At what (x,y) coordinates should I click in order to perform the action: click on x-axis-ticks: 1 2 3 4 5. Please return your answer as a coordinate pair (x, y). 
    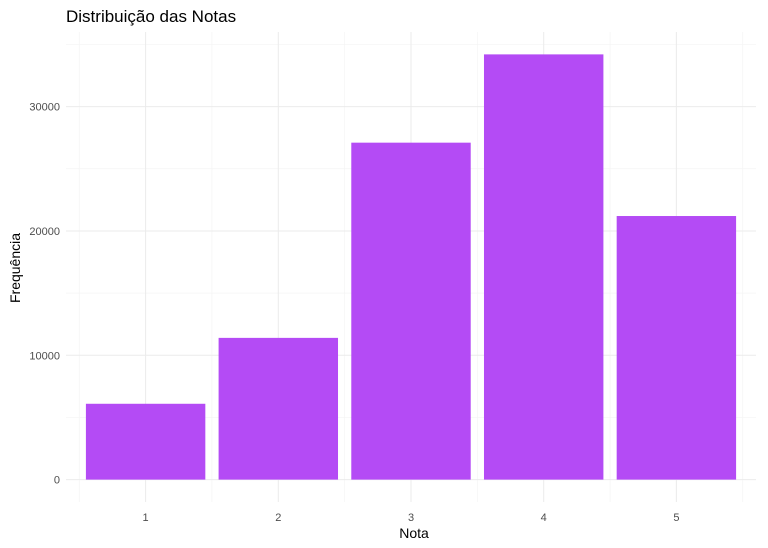
    Looking at the image, I should click on (411, 518).